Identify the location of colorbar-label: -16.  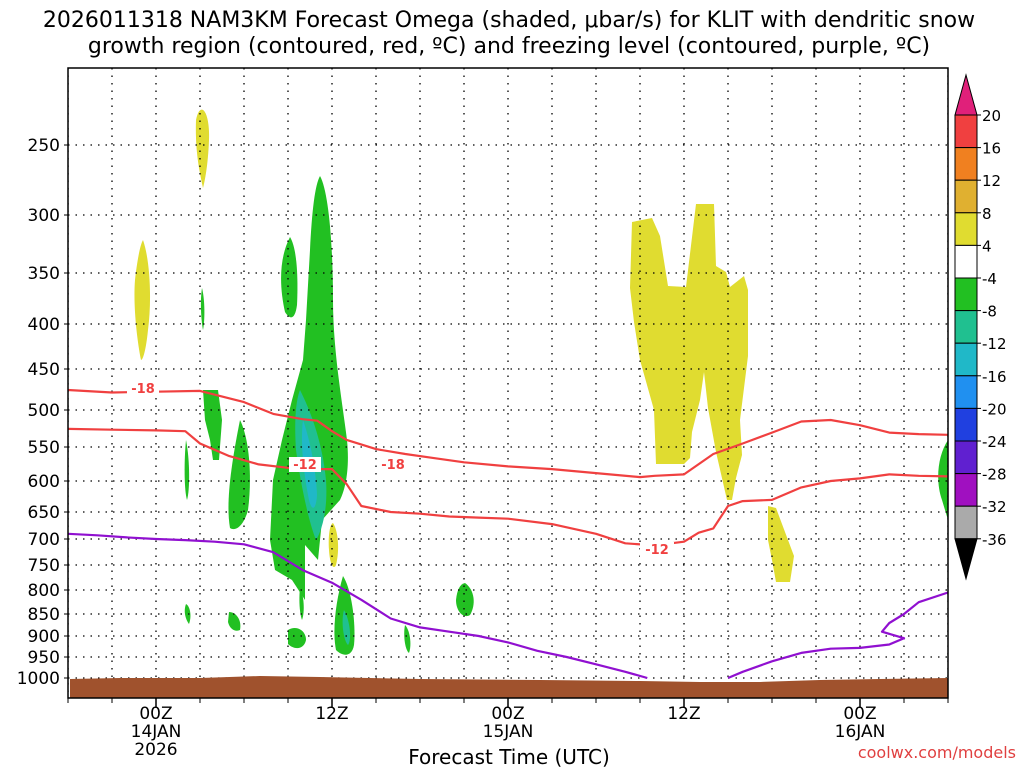
(994, 377).